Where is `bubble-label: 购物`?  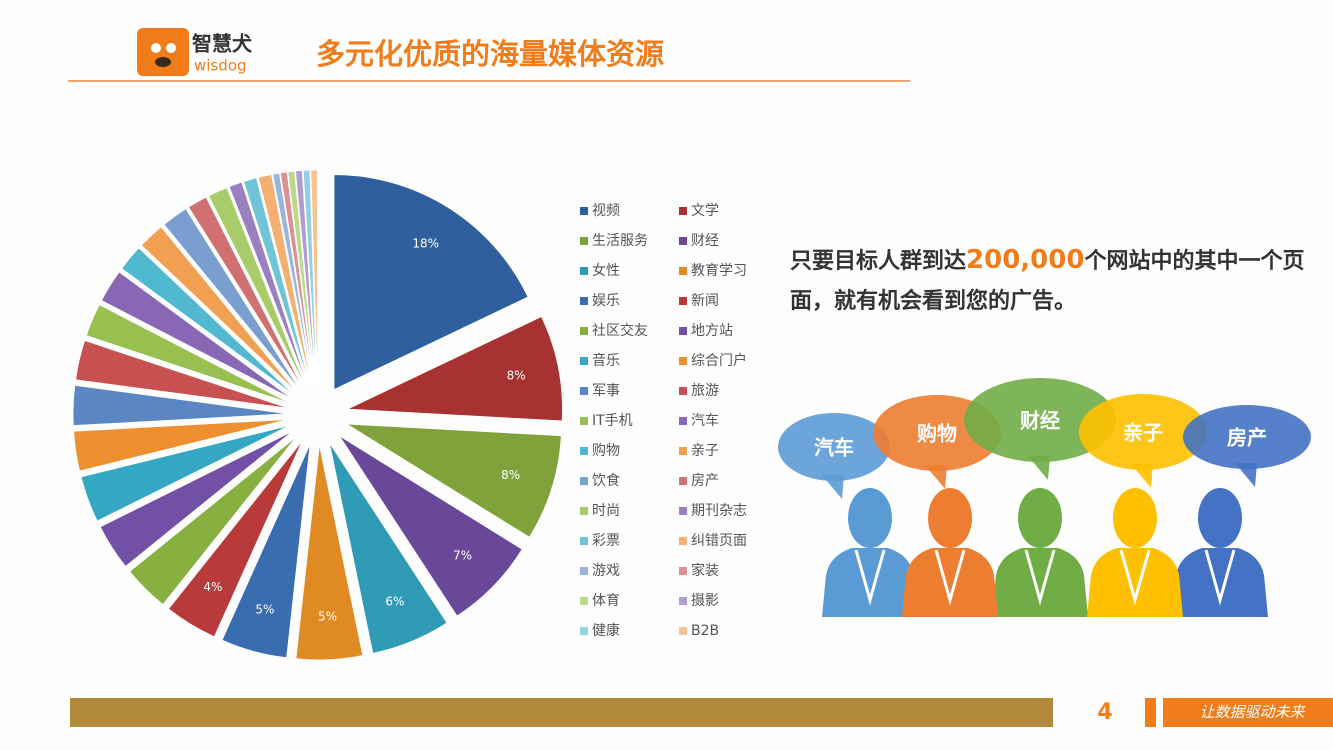 bubble-label: 购物 is located at coordinates (937, 434).